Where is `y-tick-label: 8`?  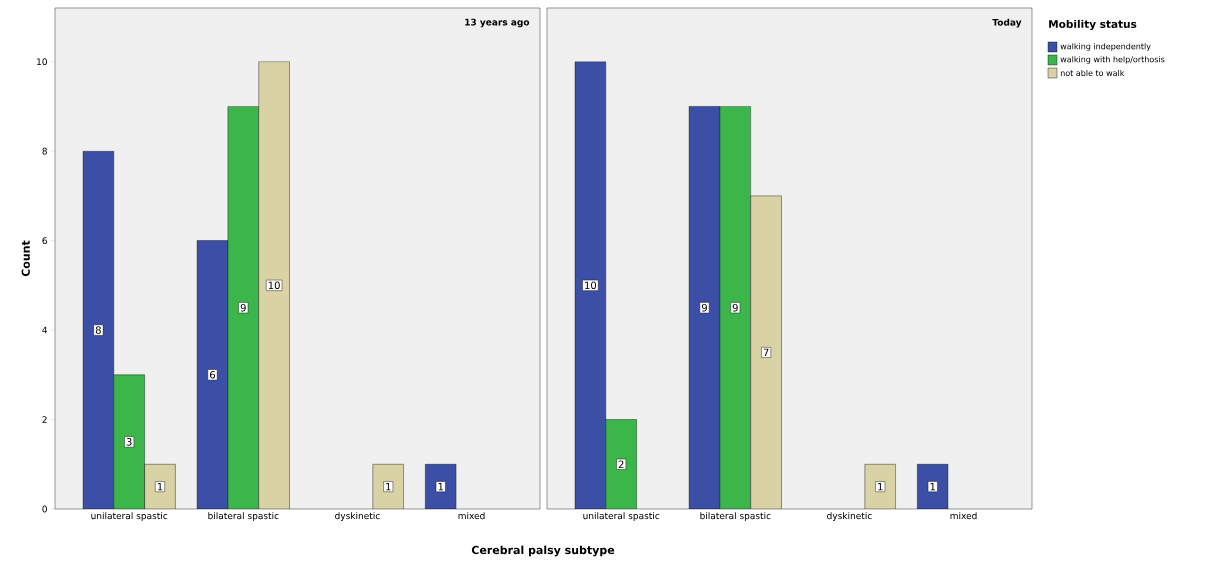
y-tick-label: 8 is located at coordinates (44, 151).